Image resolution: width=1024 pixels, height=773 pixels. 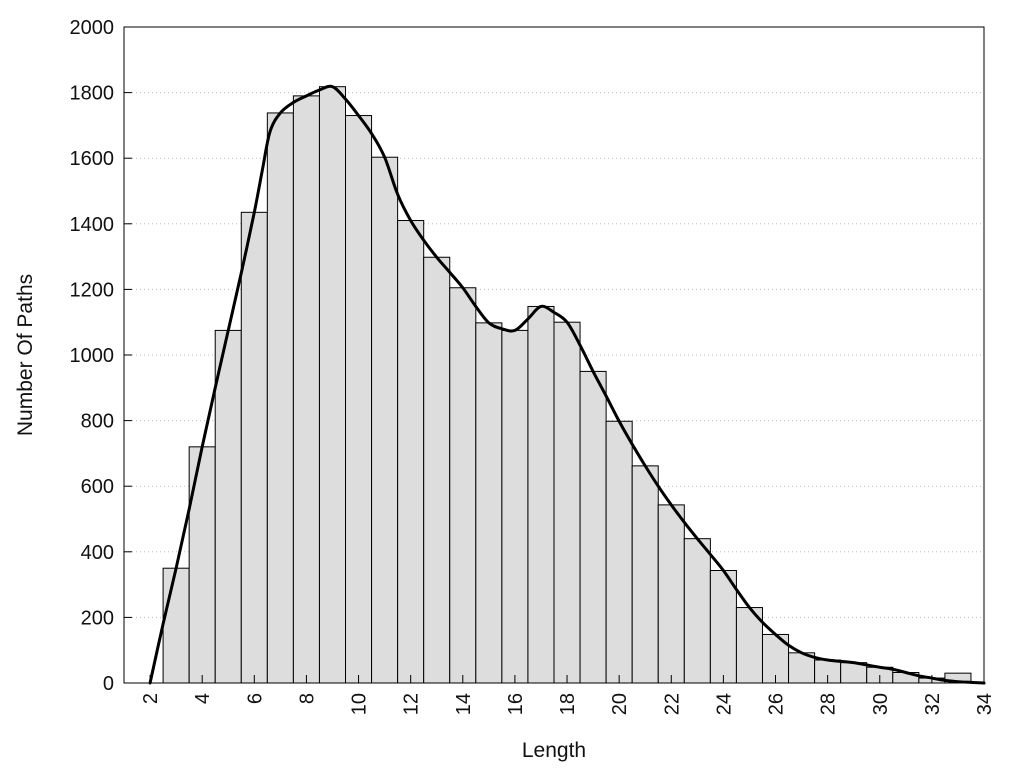 What do you see at coordinates (412, 704) in the screenshot?
I see `x-tick-label: 12` at bounding box center [412, 704].